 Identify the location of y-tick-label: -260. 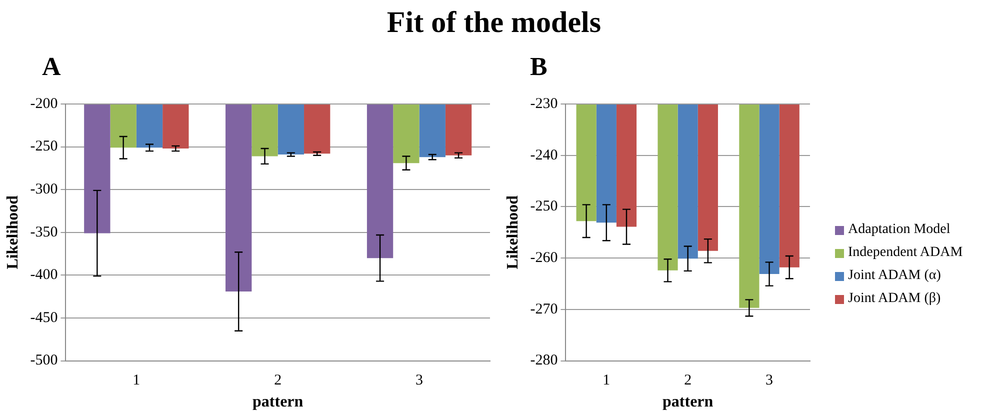
(544, 258).